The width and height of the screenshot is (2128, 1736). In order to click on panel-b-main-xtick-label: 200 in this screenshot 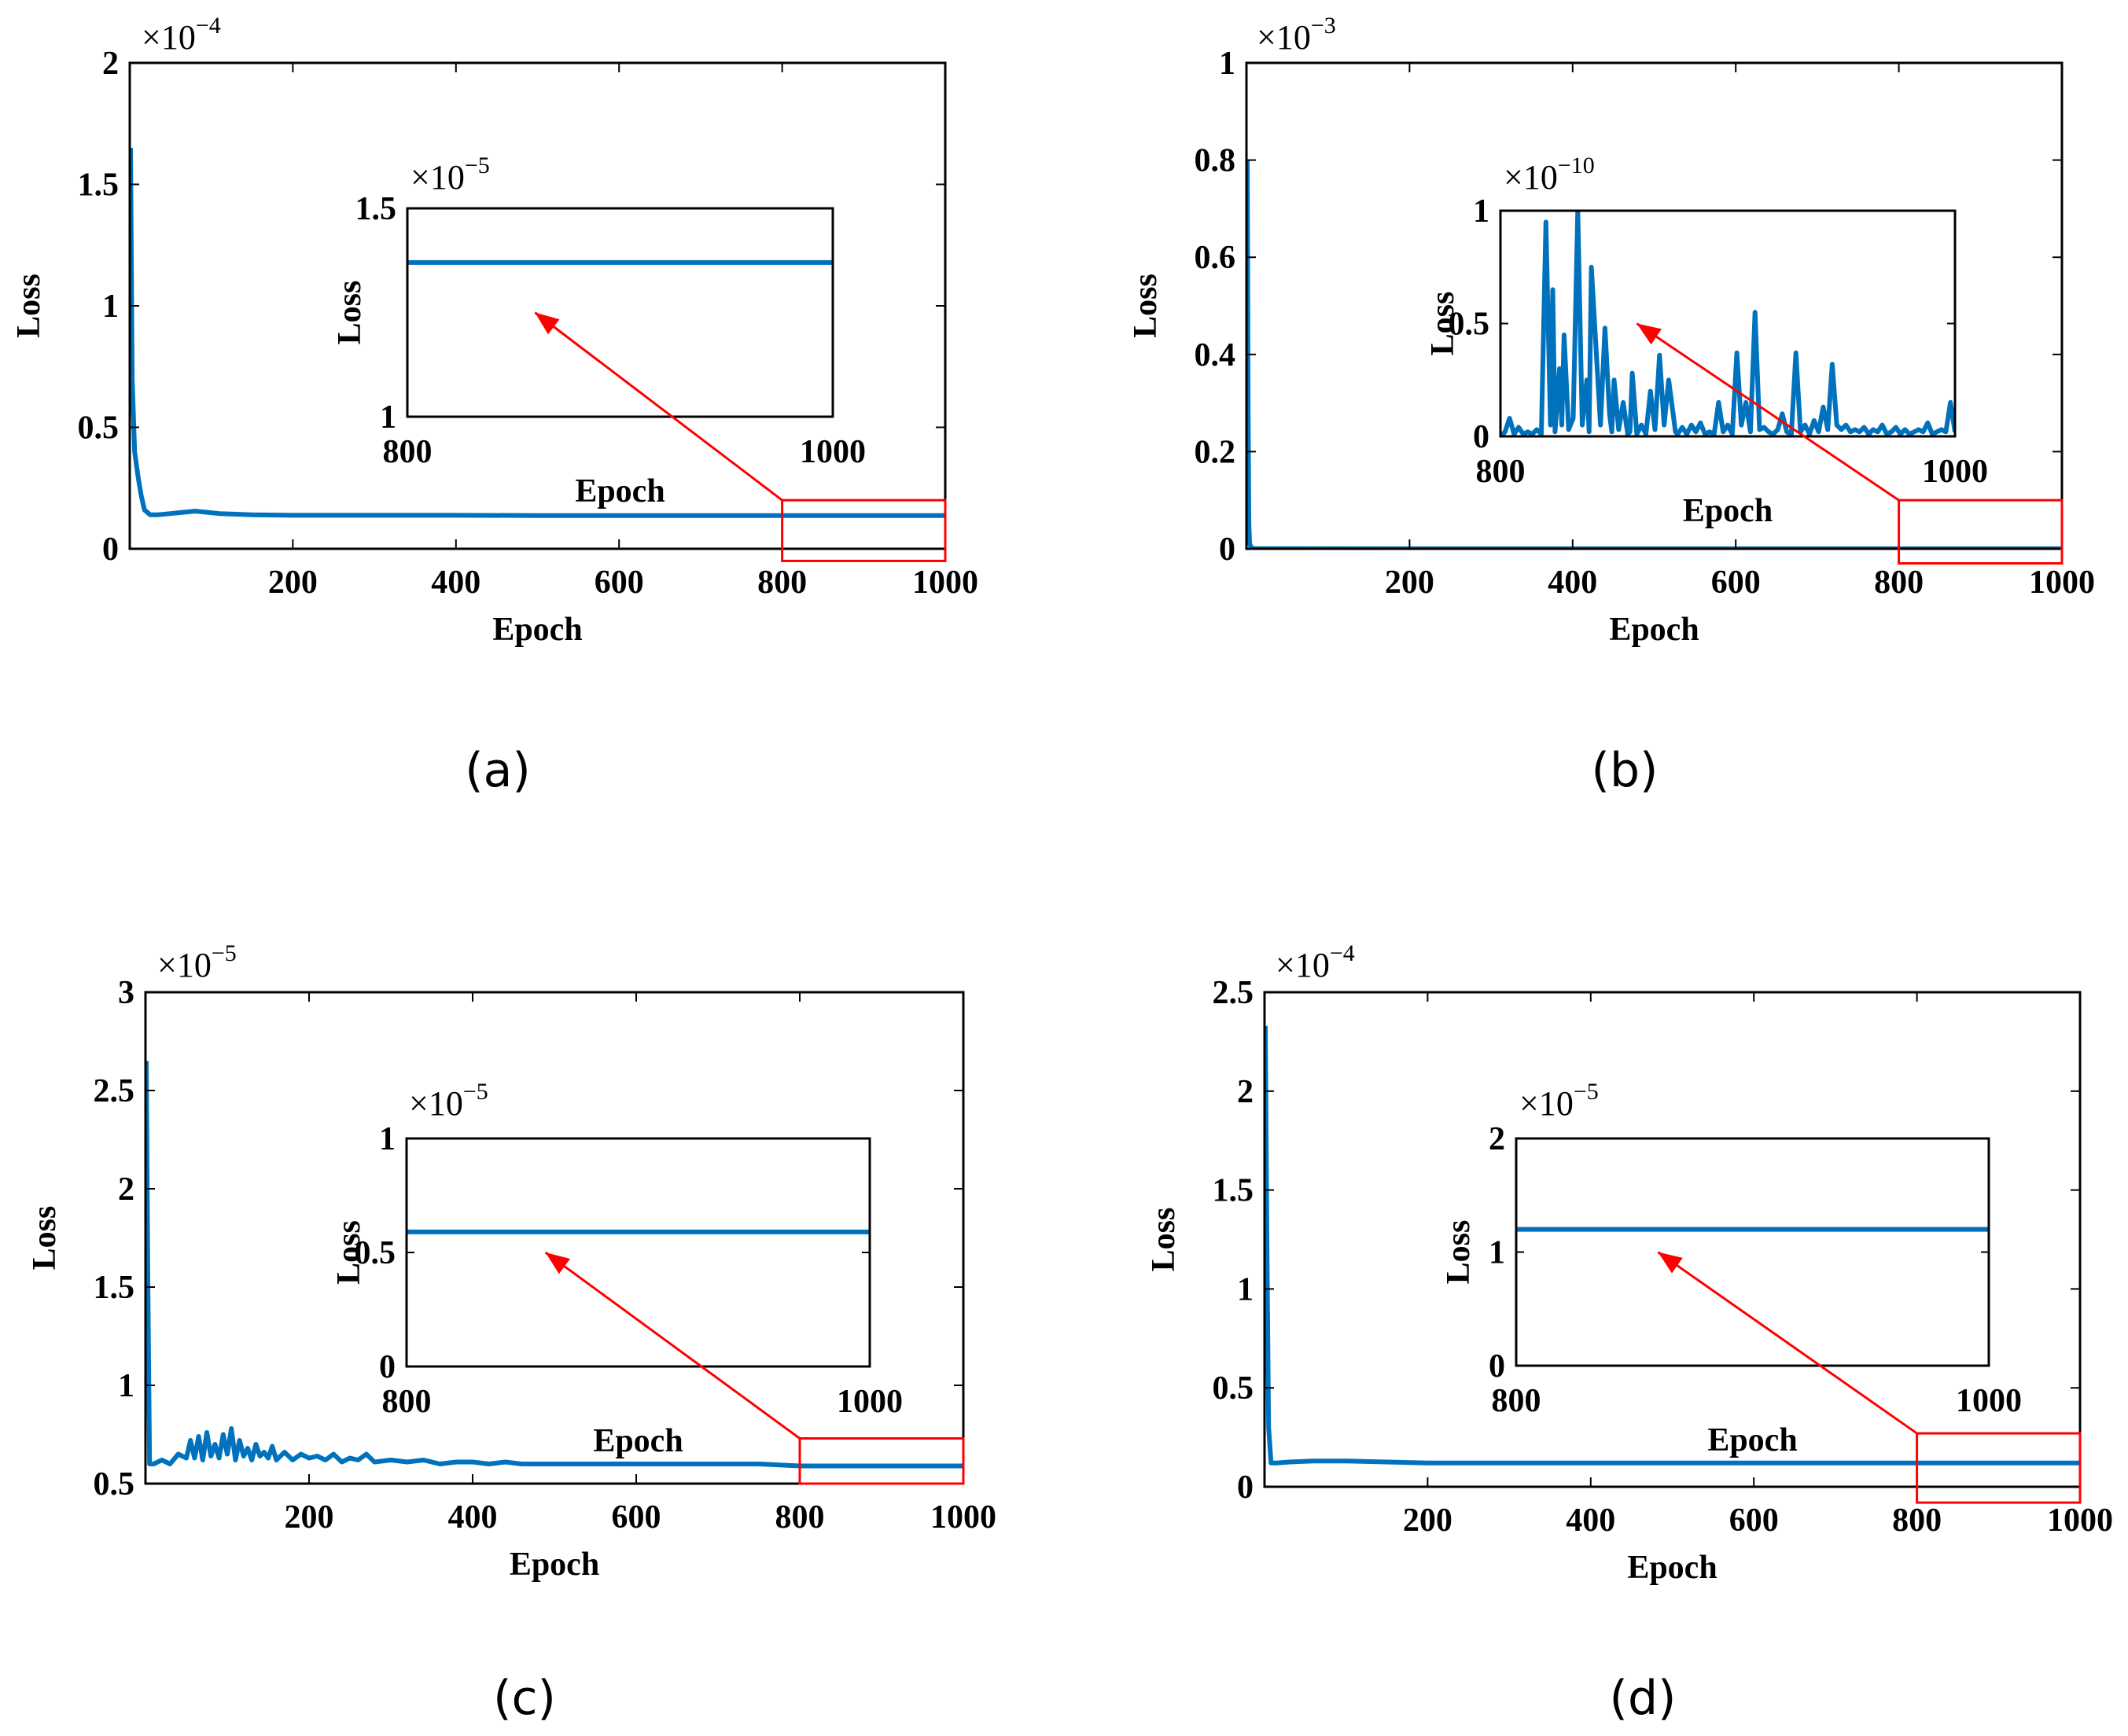, I will do `click(1409, 583)`.